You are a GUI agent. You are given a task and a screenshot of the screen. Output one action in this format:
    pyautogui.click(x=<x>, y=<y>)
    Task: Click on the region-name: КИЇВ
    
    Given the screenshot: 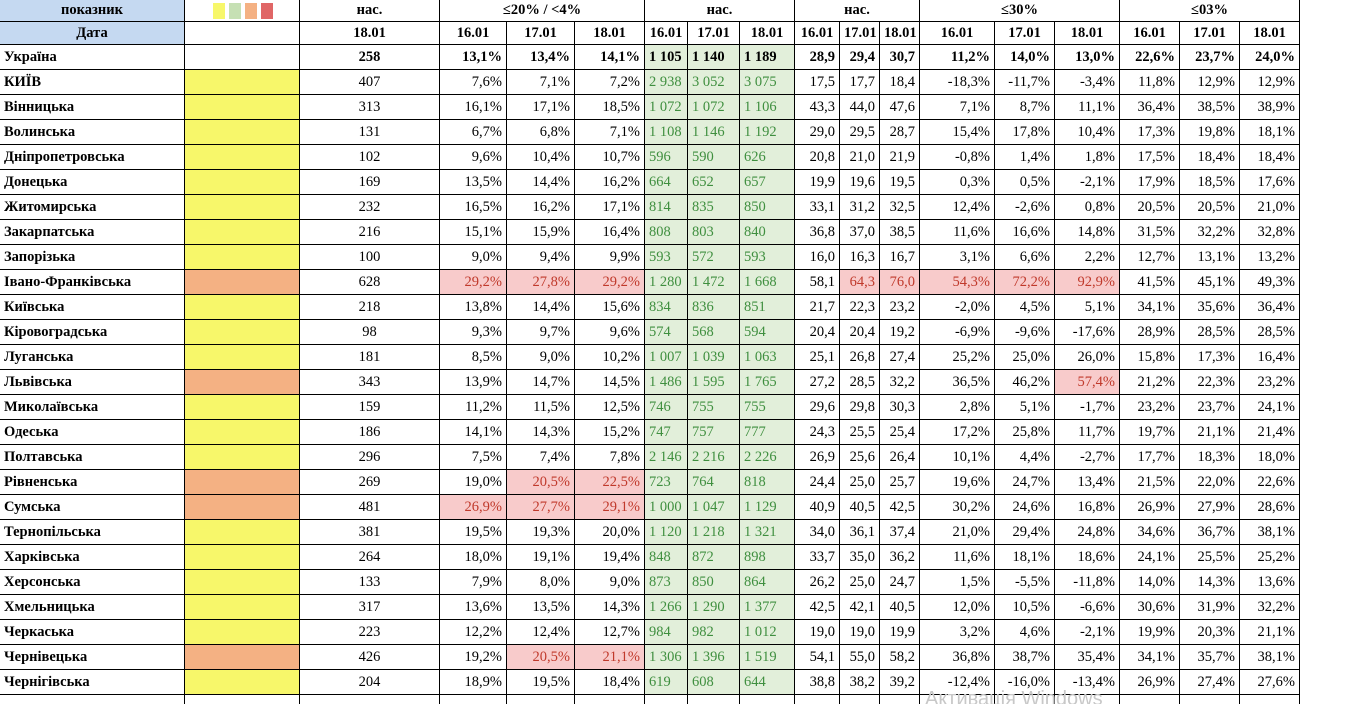 What is the action you would take?
    pyautogui.click(x=92, y=82)
    